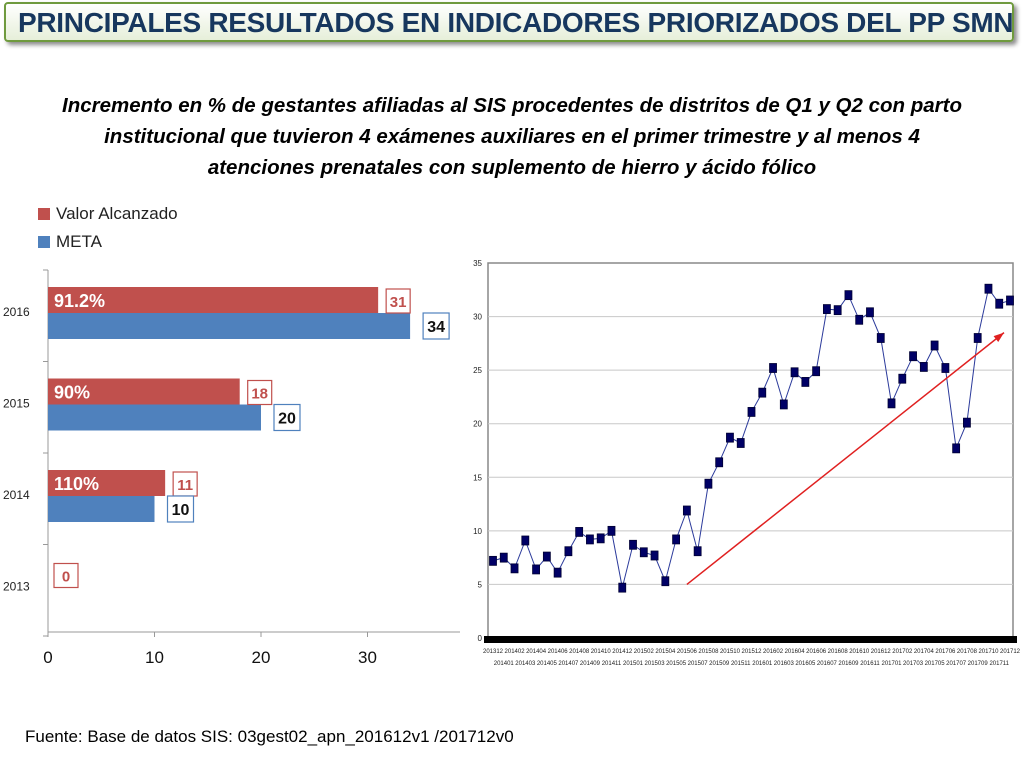 This screenshot has width=1024, height=768. Describe the element at coordinates (44, 242) in the screenshot. I see `legend-swatch-blue` at that location.